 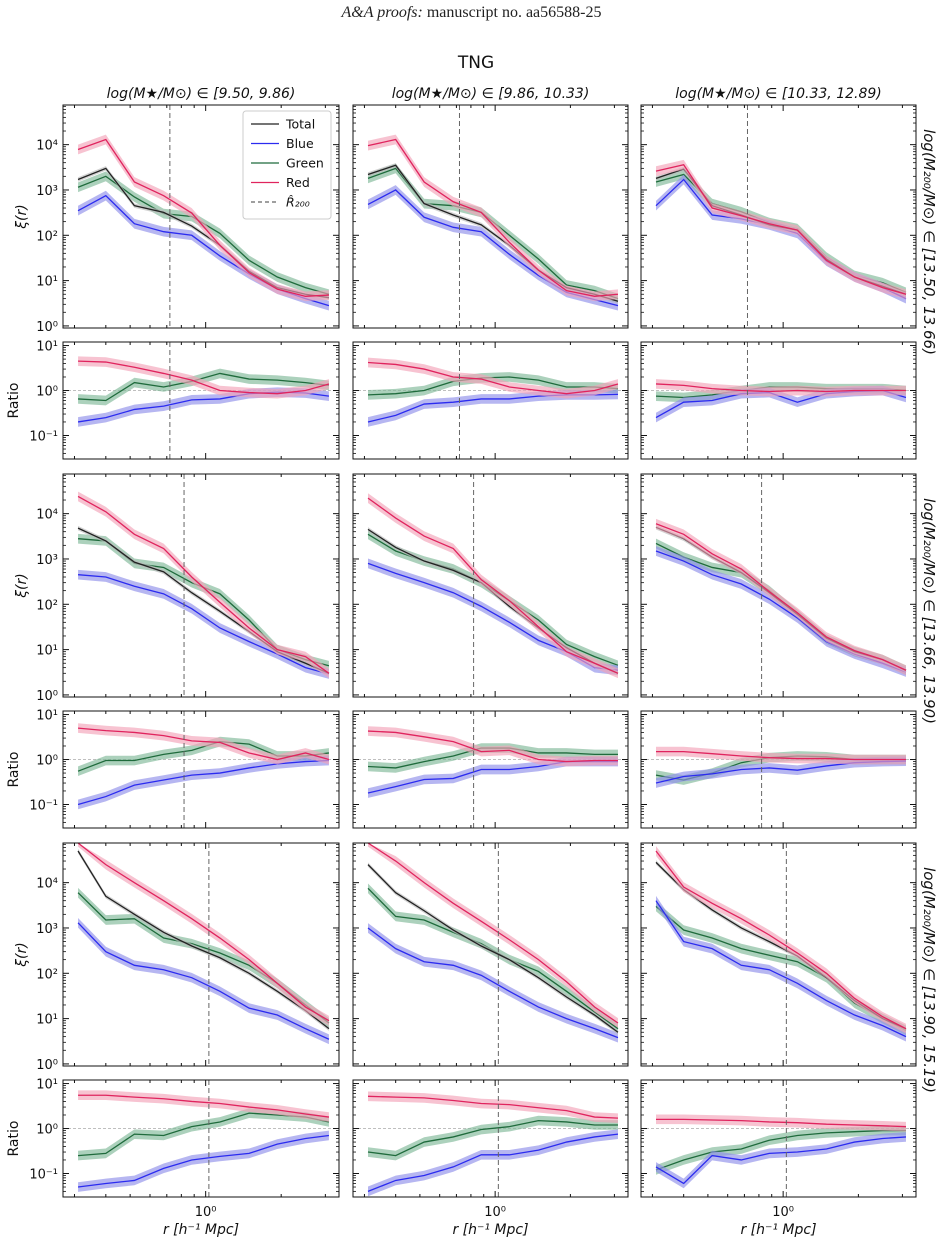 I want to click on figure-suptitle: TNG, so click(x=475, y=63).